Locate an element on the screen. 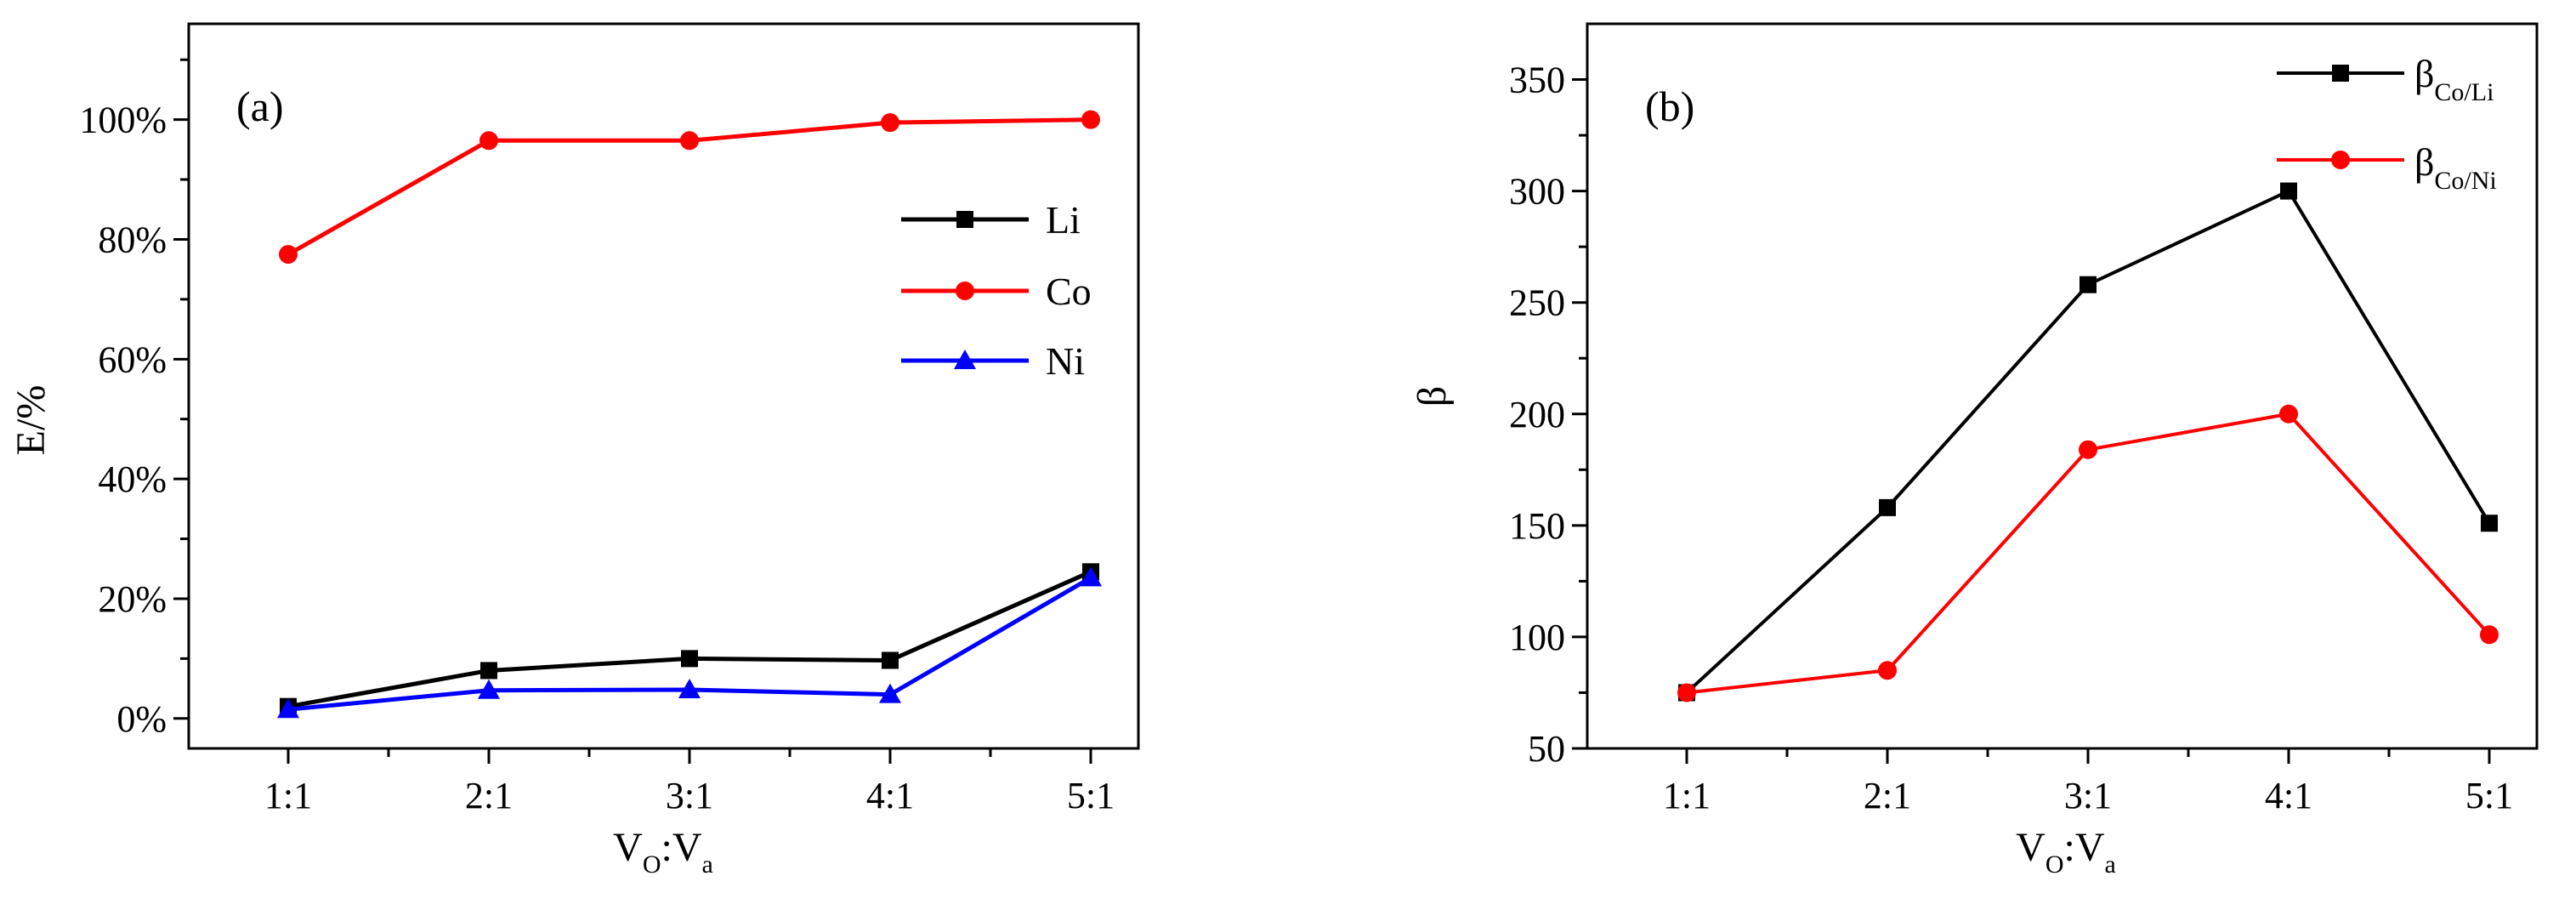  y-tick-label-b-6: 350 is located at coordinates (1537, 80).